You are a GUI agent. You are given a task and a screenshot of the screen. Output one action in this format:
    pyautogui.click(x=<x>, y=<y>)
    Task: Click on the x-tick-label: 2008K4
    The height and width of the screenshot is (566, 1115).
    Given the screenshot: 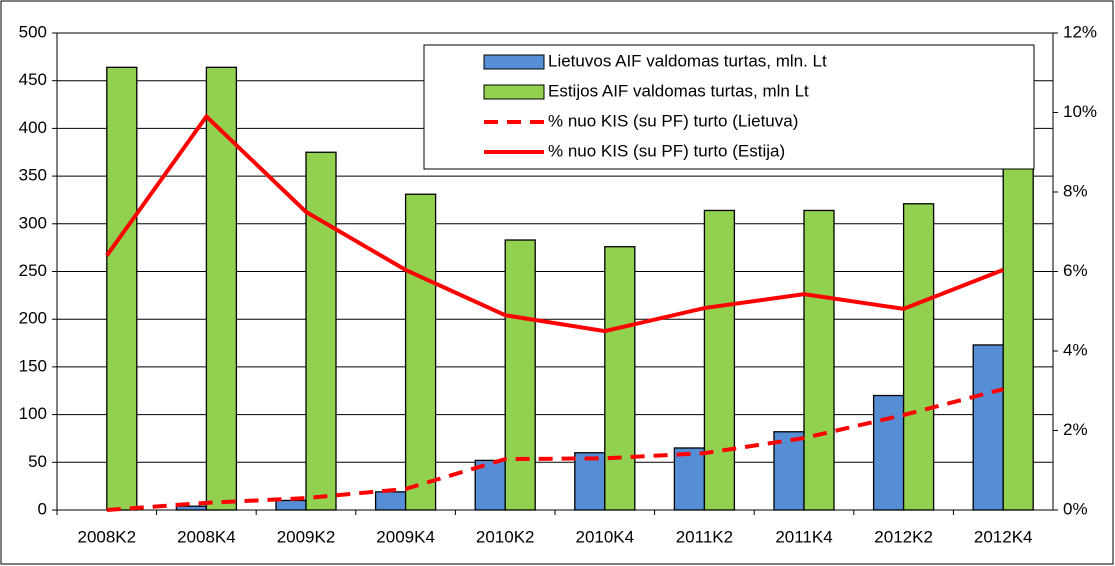 What is the action you would take?
    pyautogui.click(x=206, y=536)
    